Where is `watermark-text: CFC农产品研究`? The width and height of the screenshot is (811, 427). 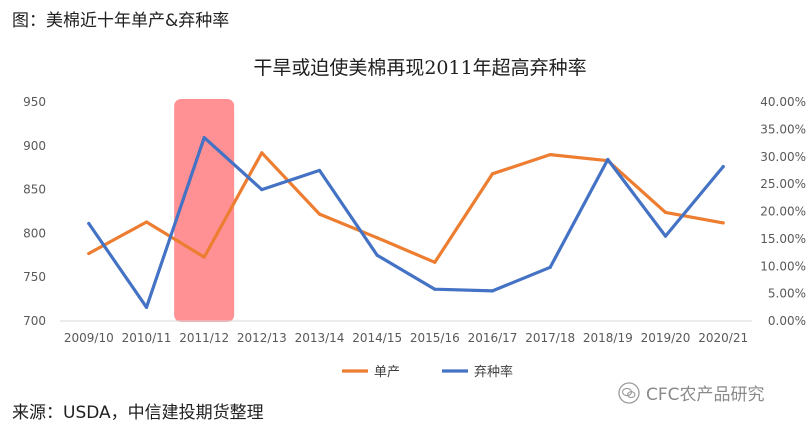 watermark-text: CFC农产品研究 is located at coordinates (705, 395).